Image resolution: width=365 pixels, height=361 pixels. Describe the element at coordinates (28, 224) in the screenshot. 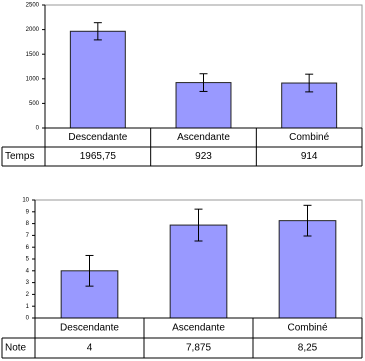

I see `y-tick-label: 8` at that location.